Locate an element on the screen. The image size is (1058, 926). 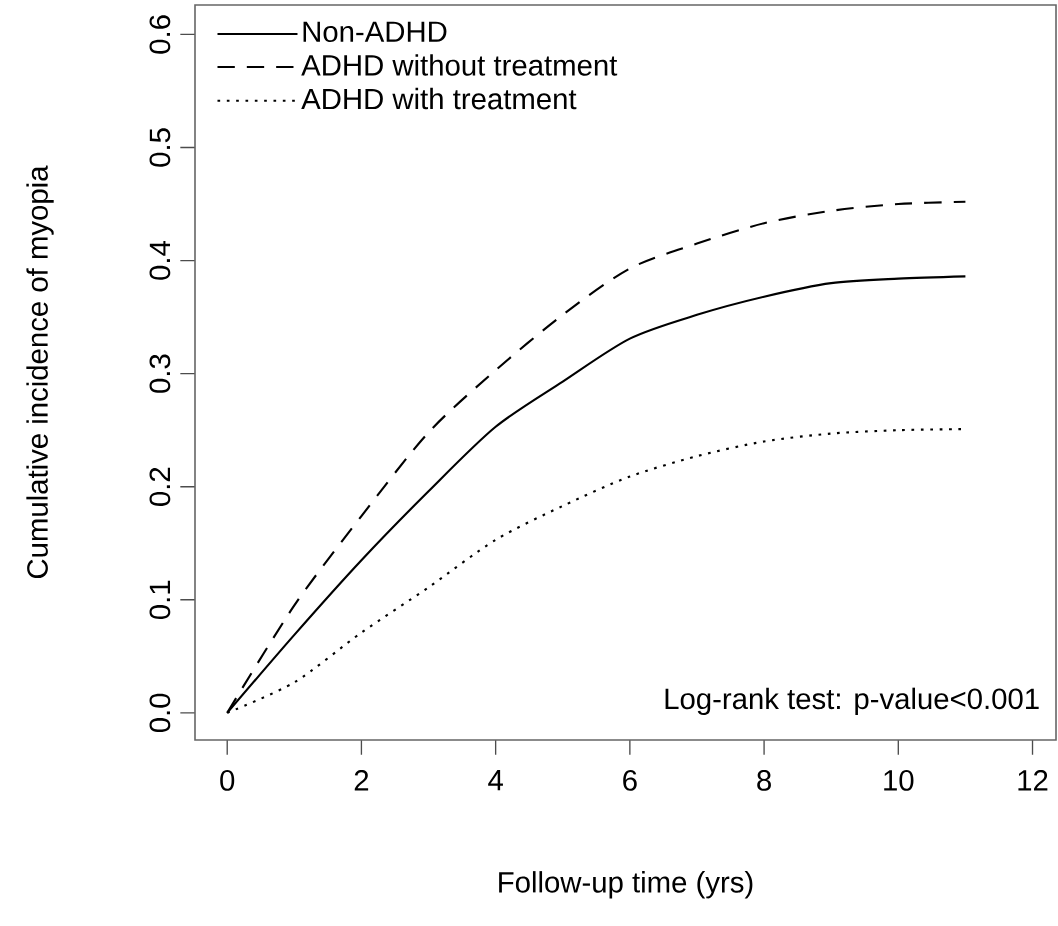
x-tick-label: 2 is located at coordinates (361, 780).